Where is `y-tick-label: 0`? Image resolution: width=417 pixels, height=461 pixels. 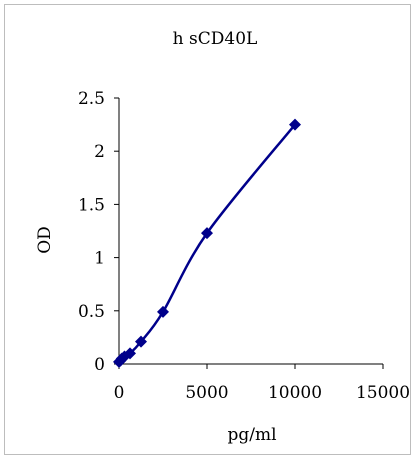
y-tick-label: 0 is located at coordinates (99, 365).